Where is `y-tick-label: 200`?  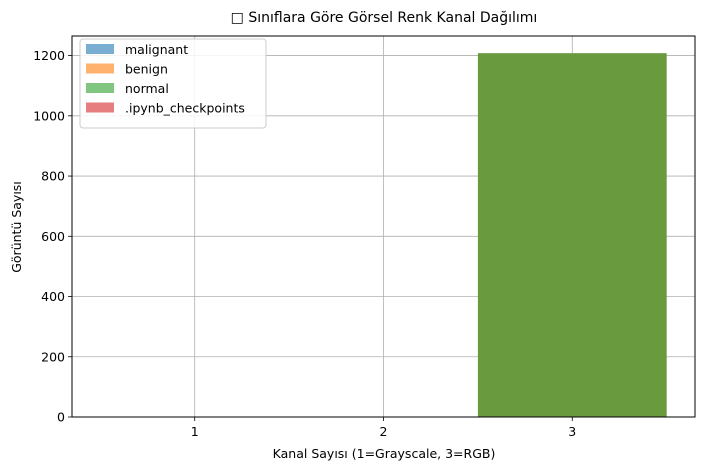
y-tick-label: 200 is located at coordinates (53, 356).